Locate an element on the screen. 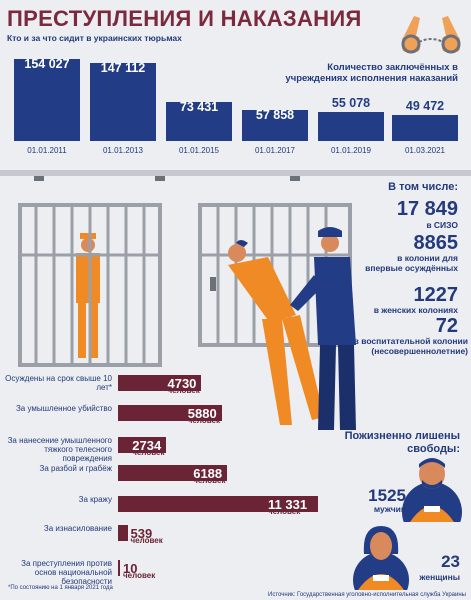 Image resolution: width=471 pixels, height=600 pixels. count-bar: 147 112 is located at coordinates (123, 100).